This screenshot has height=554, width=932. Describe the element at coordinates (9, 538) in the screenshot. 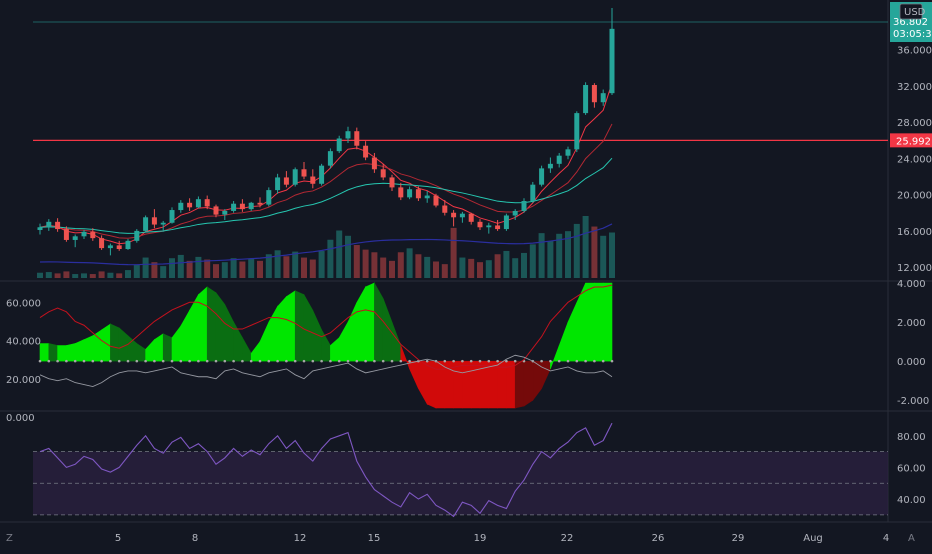

I see `timezone-button: Z` at that location.